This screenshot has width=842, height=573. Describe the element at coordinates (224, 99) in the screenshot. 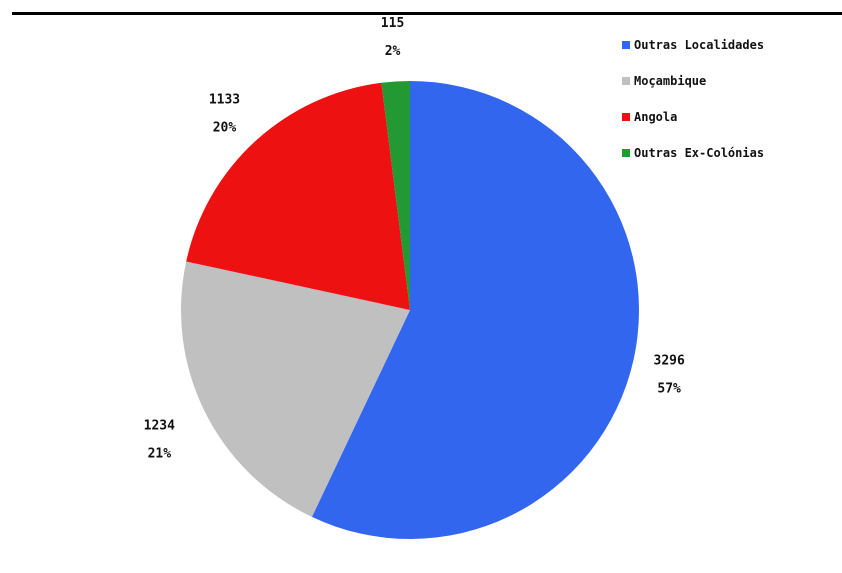

I see `slice-value-label-angola: 1133` at that location.